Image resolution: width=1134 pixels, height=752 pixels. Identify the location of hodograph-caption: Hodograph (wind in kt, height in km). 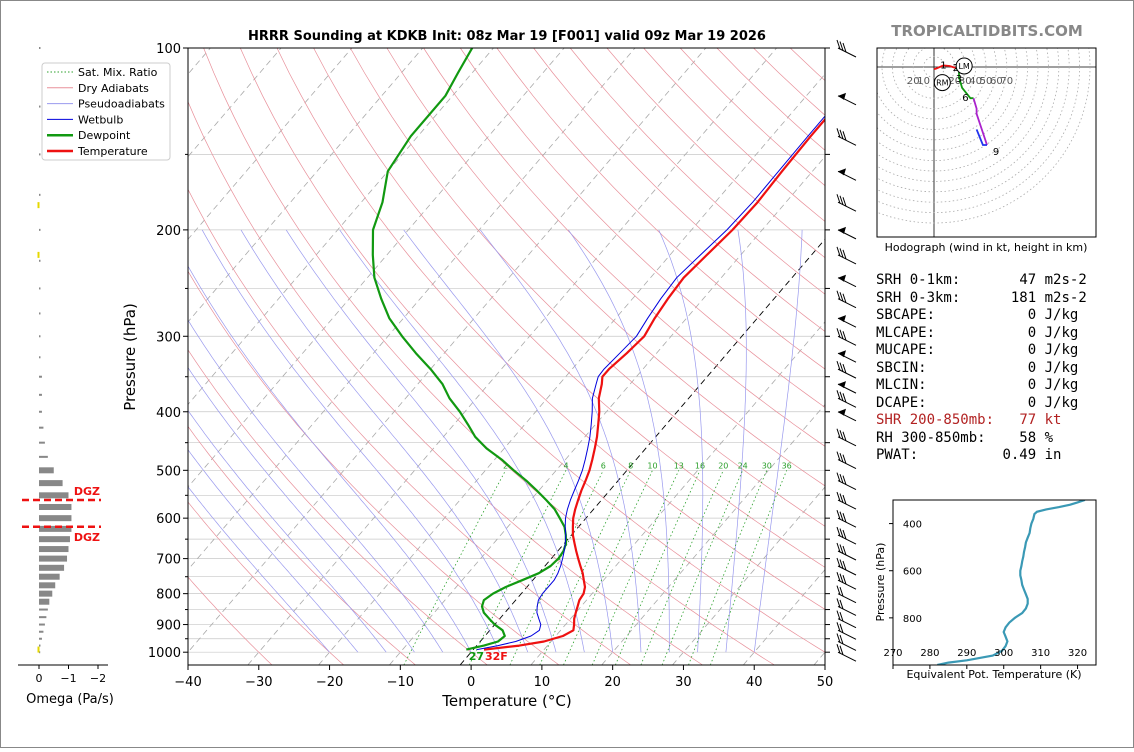
(986, 247).